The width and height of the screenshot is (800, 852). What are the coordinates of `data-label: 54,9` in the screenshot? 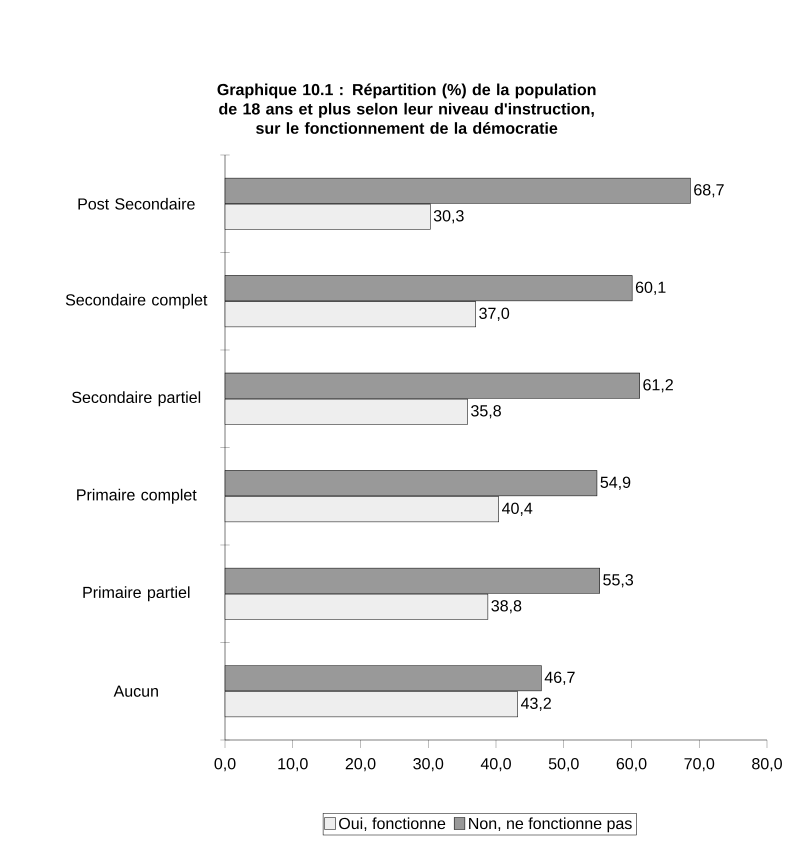 It's located at (615, 483).